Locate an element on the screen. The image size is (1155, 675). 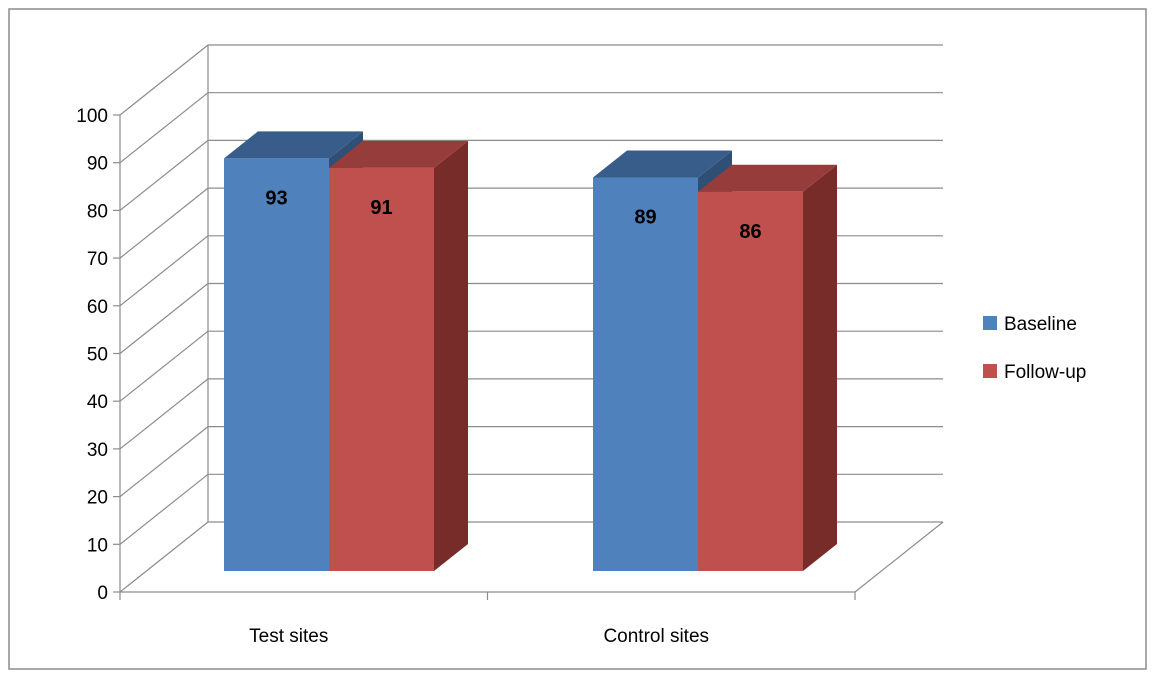
x-tick-label: Test sites is located at coordinates (288, 636).